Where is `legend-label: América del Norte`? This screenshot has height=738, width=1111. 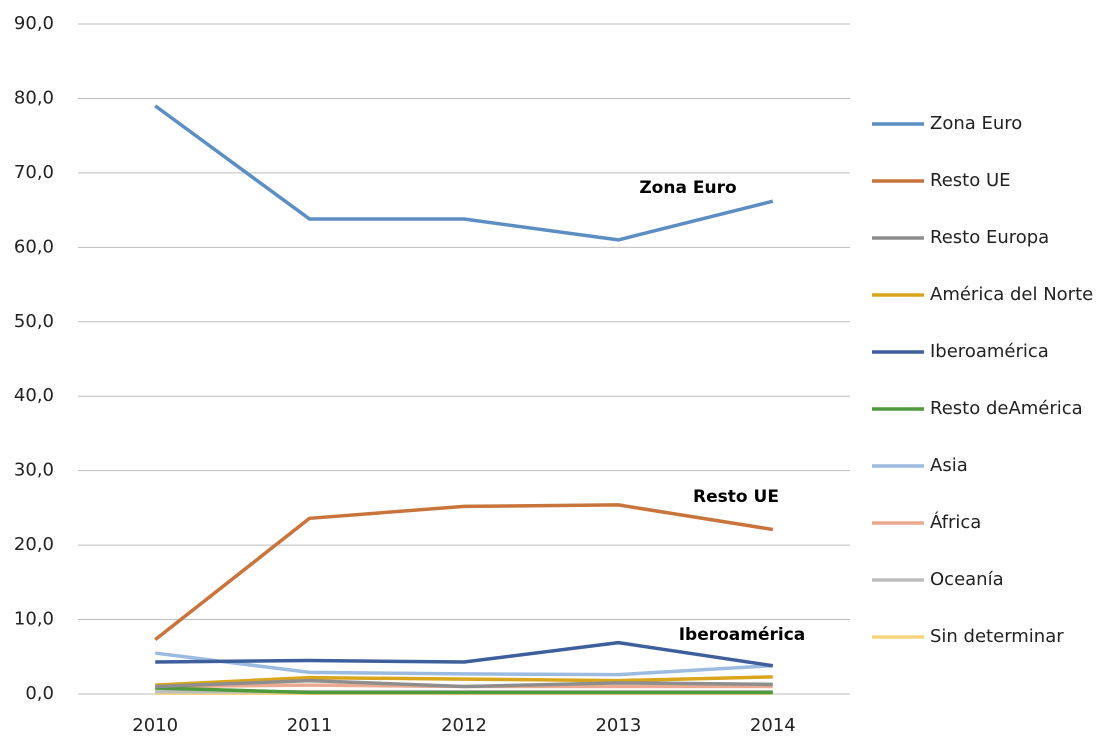 legend-label: América del Norte is located at coordinates (1011, 294).